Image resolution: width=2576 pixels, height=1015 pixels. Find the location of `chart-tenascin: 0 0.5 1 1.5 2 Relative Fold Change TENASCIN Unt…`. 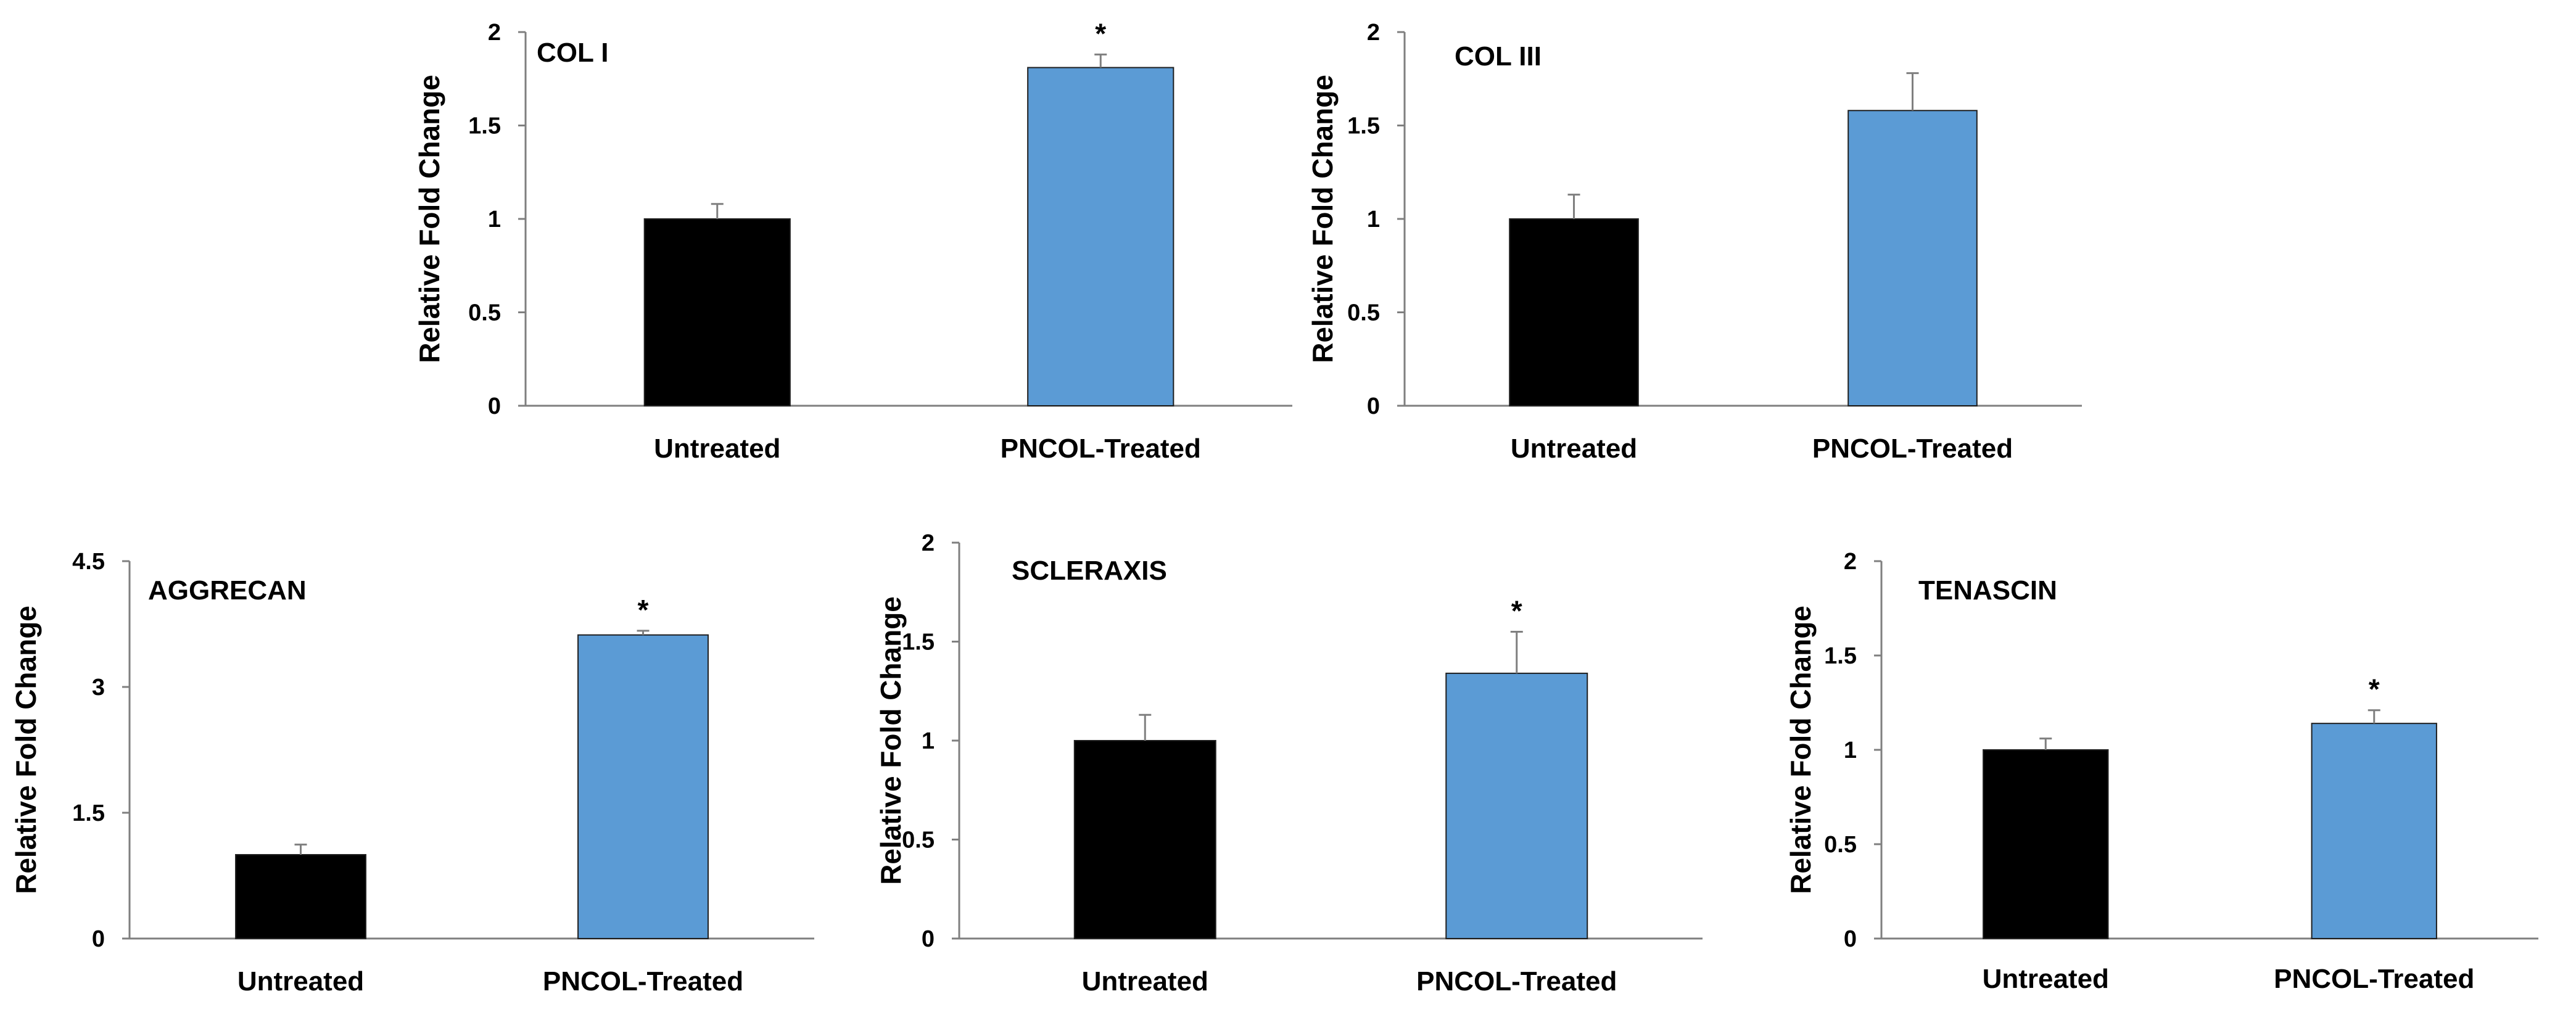

chart-tenascin: 0 0.5 1 1.5 2 Relative Fold Change TENASCIN Unt… is located at coordinates (2161, 771).